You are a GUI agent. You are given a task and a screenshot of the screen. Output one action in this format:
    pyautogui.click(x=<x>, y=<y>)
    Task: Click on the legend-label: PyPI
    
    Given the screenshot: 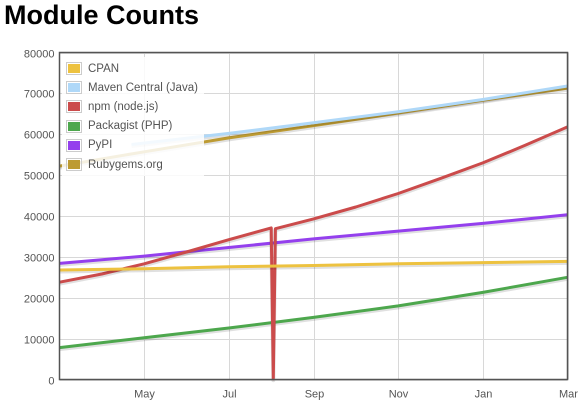 What is the action you would take?
    pyautogui.click(x=100, y=145)
    